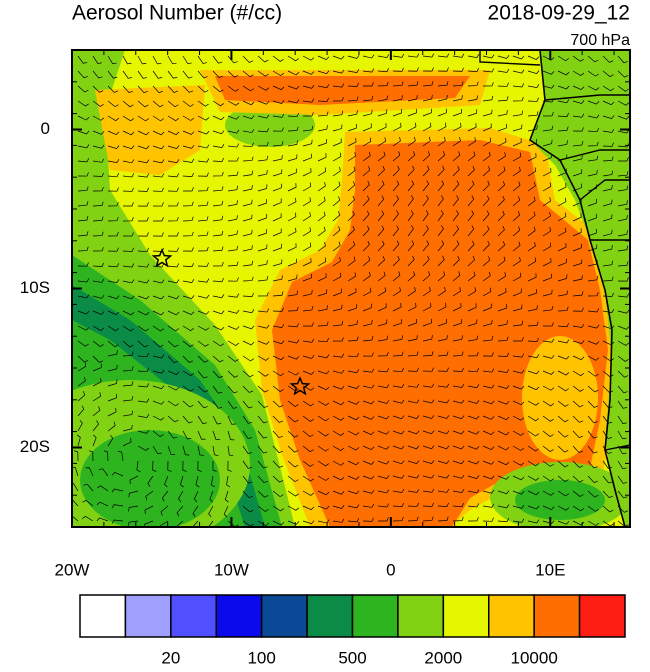  Describe the element at coordinates (577, 288) in the screenshot. I see `coastline` at that location.